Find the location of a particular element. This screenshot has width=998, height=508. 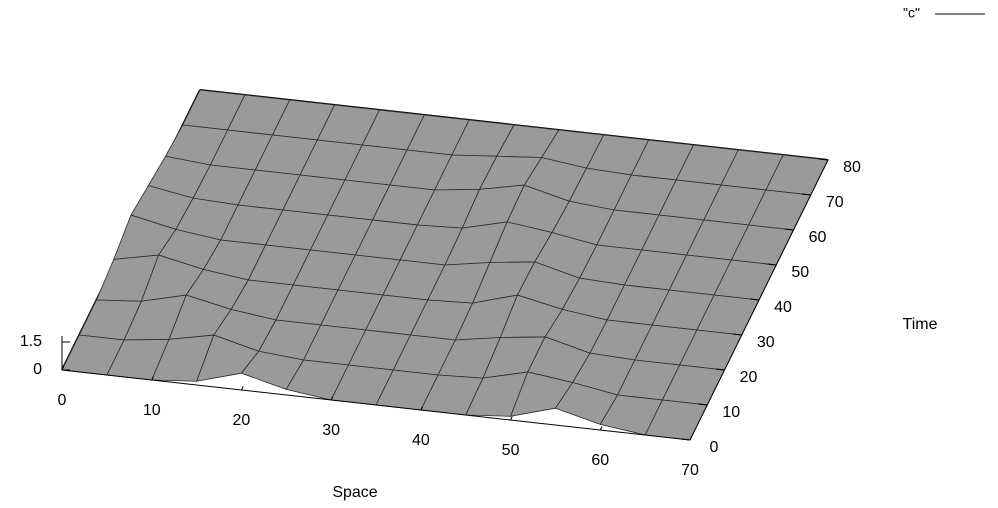

y-tick-label: 10 is located at coordinates (731, 412).